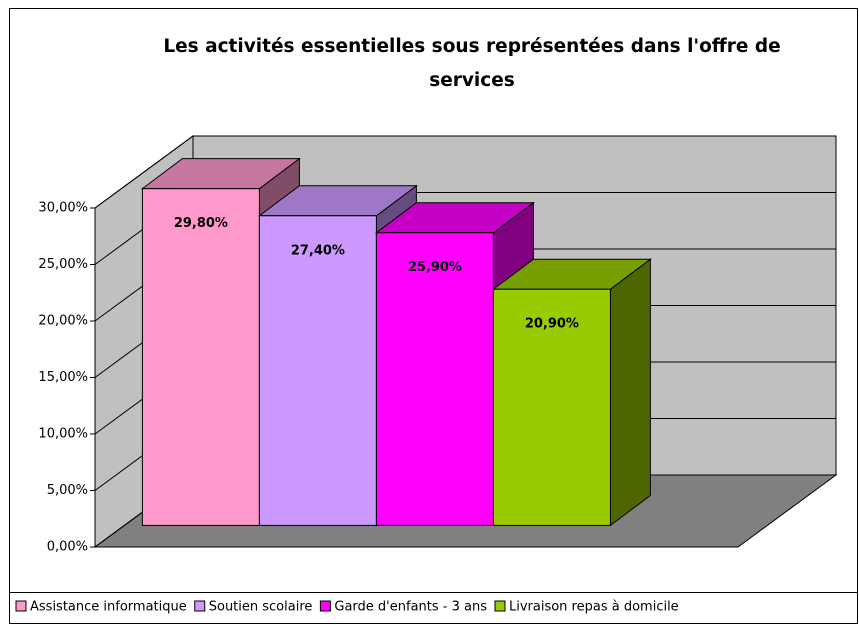 This screenshot has width=859, height=625. I want to click on legend-label: Soutien scolaire, so click(261, 607).